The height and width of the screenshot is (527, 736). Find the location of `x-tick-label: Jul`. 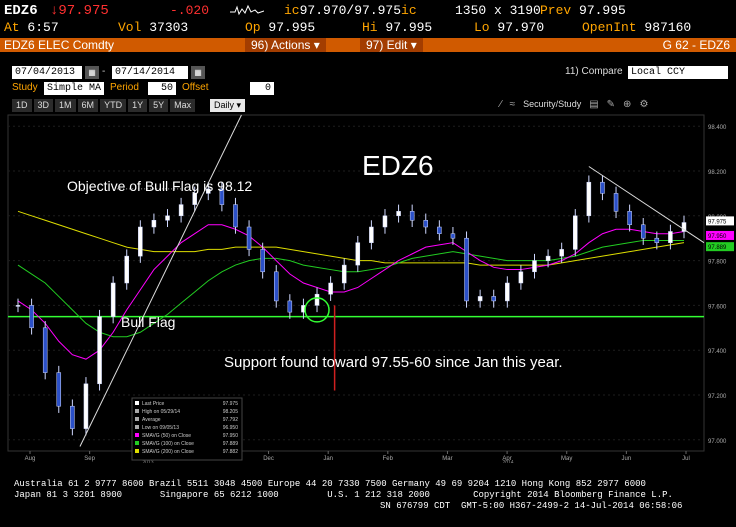

x-tick-label: Jul is located at coordinates (686, 459).